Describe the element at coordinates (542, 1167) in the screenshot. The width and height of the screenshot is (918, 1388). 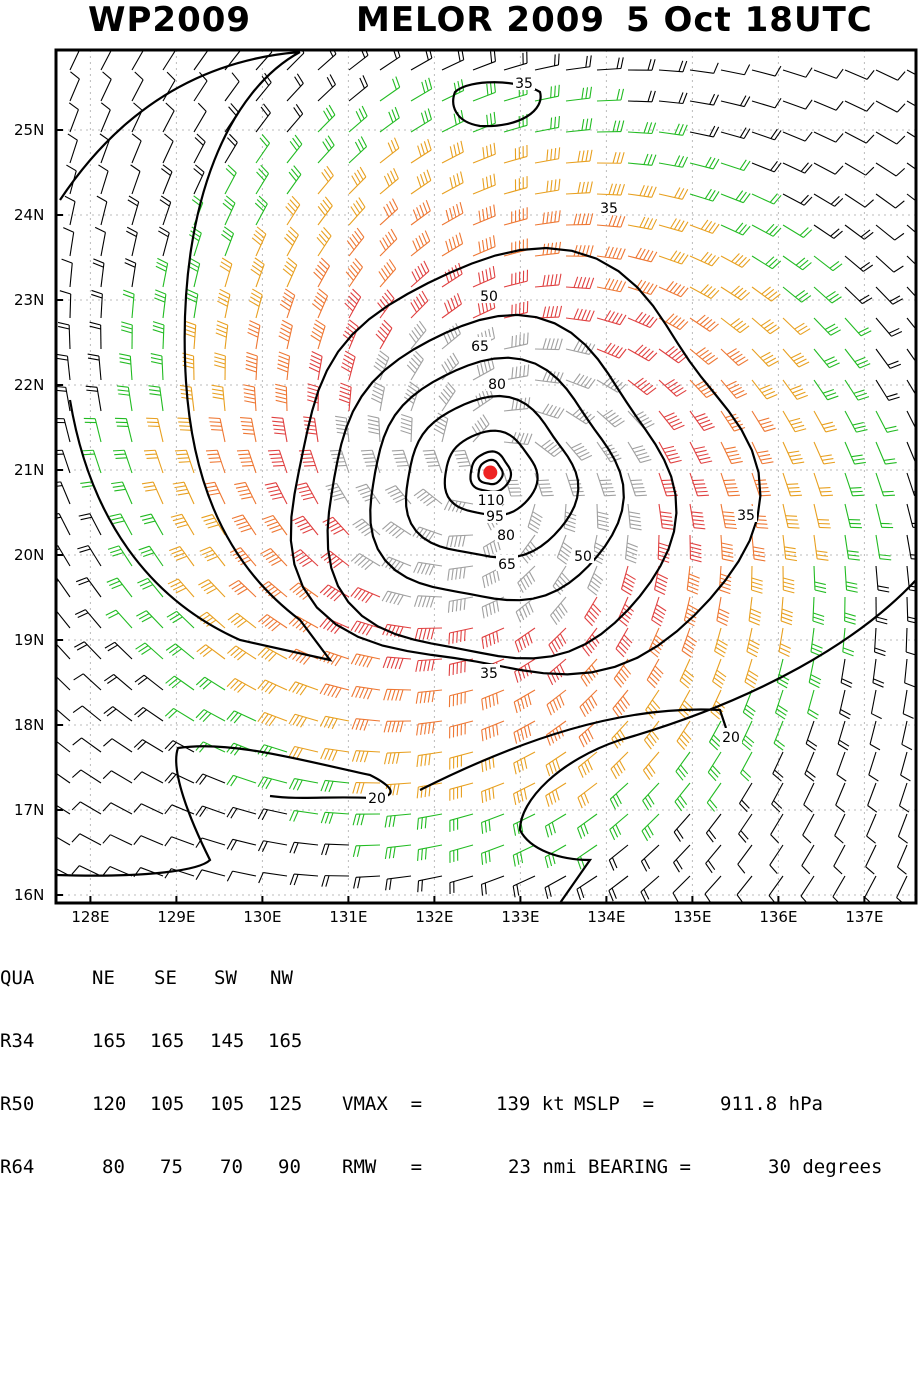
I see `rmw-value: 23 nmi` at that location.